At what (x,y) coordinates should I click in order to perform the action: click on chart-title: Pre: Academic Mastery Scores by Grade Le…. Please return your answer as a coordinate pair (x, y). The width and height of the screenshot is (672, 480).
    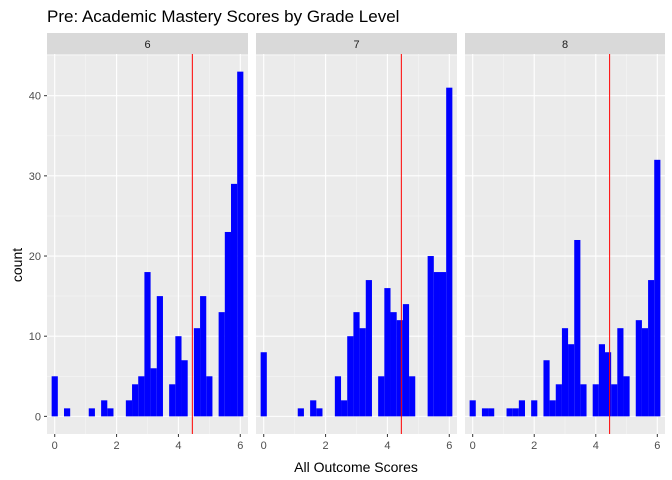
    Looking at the image, I should click on (223, 16).